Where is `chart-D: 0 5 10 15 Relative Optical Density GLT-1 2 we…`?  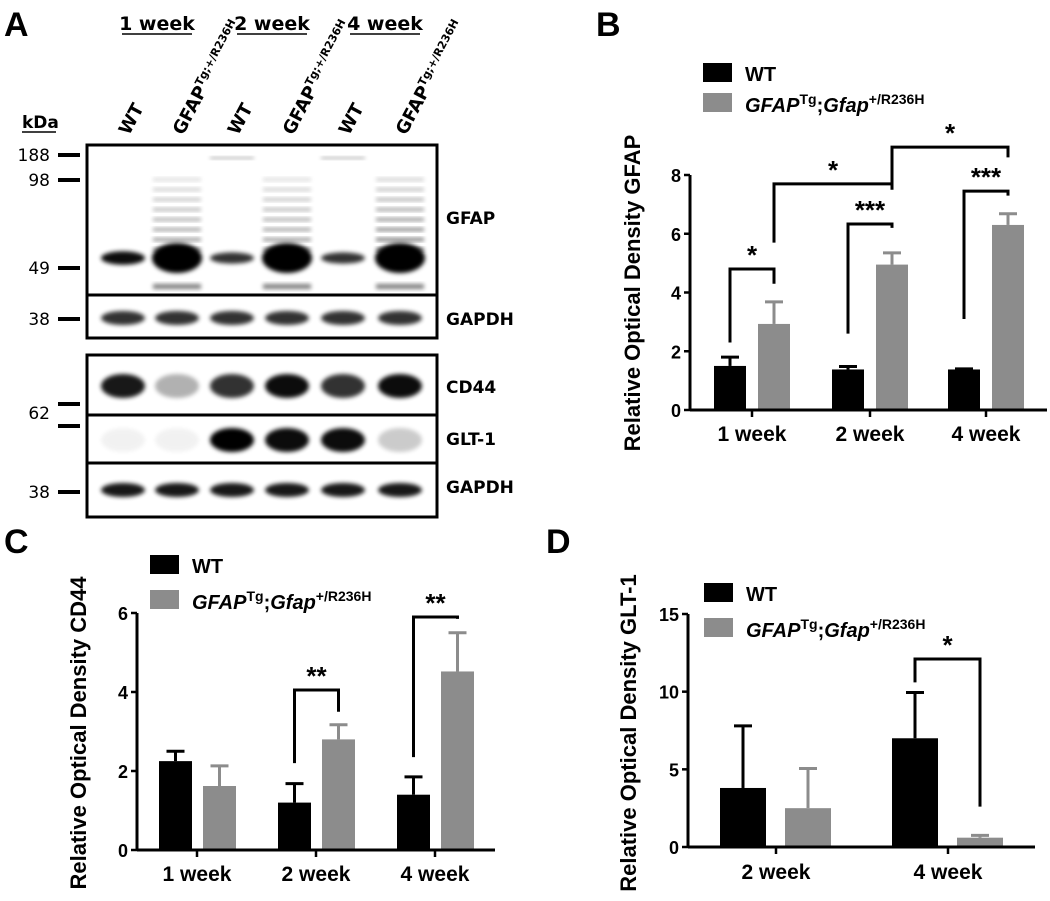
chart-D: 0 5 10 15 Relative Optical Density GLT-1 2 we… is located at coordinates (825, 733).